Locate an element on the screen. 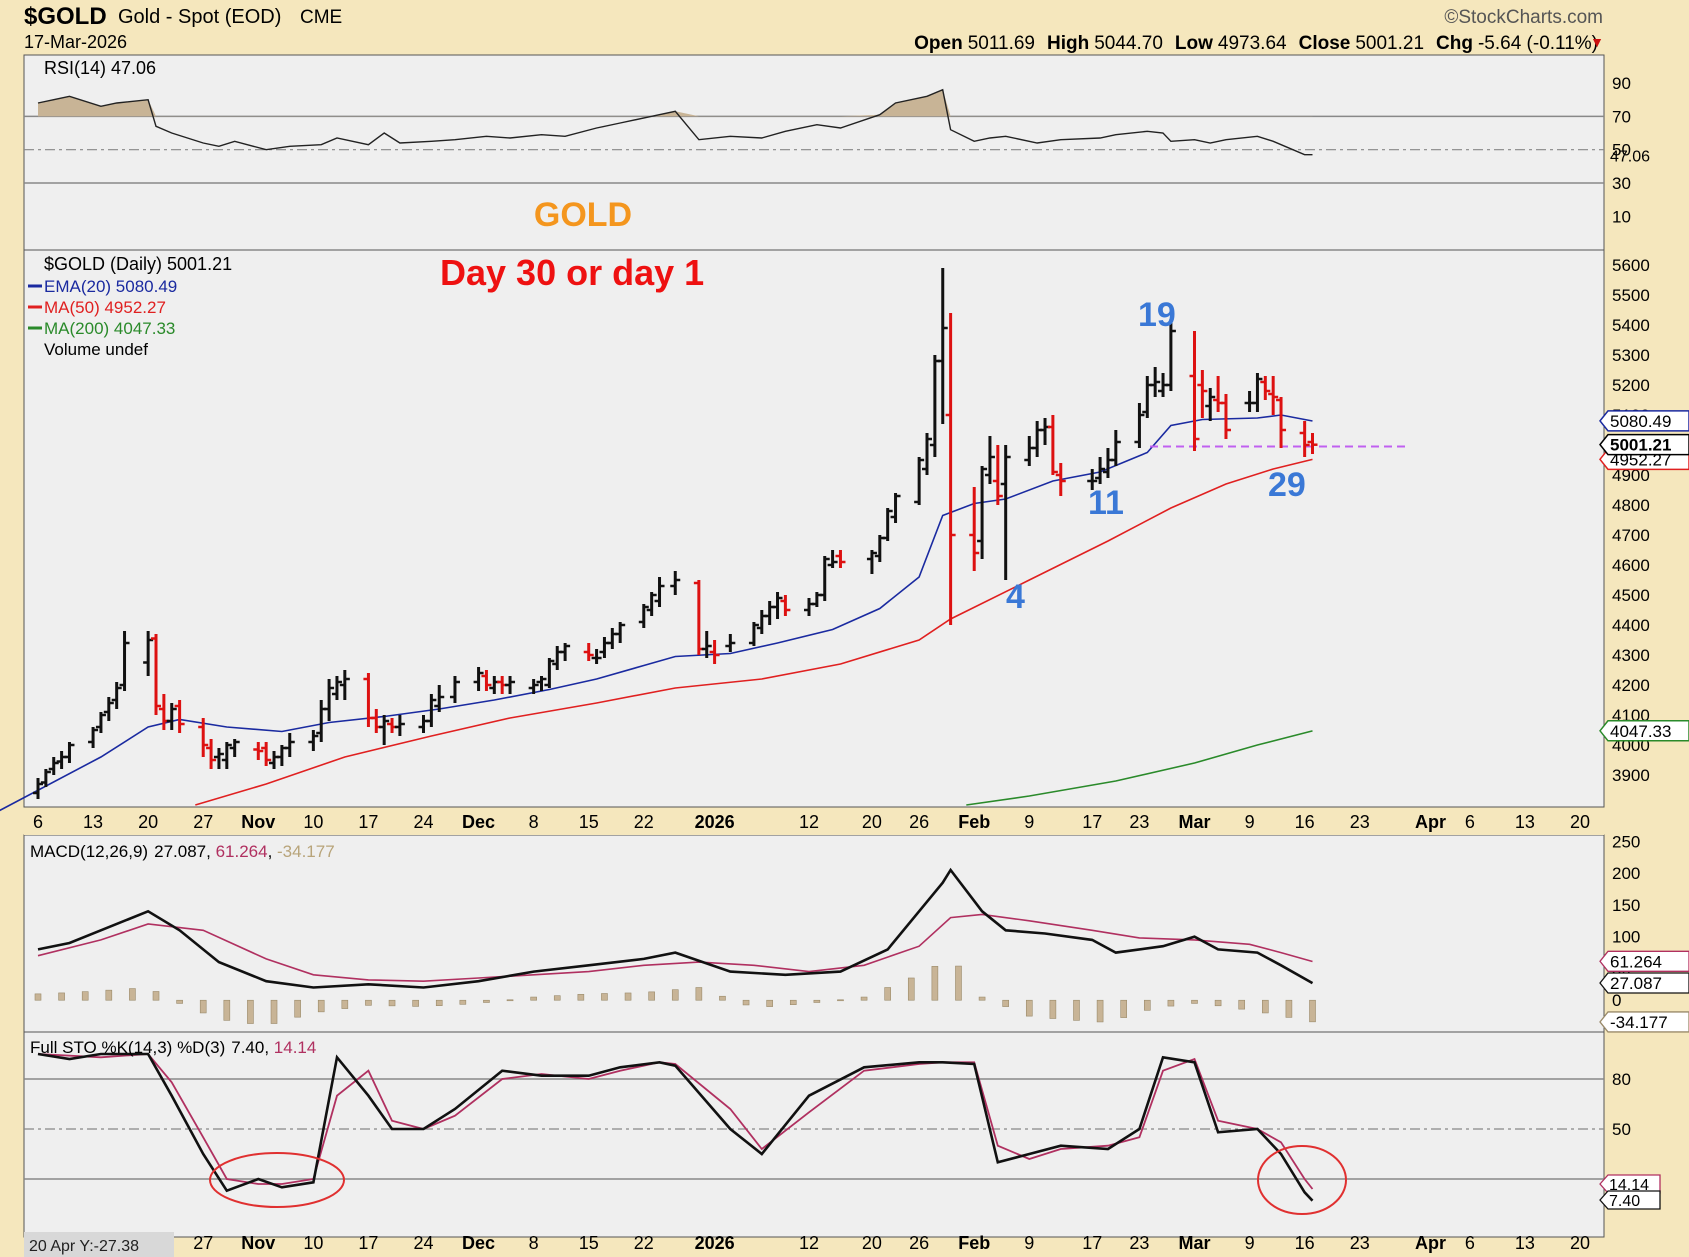 Image resolution: width=1689 pixels, height=1257 pixels. close-price-tag-box is located at coordinates (1644, 444).